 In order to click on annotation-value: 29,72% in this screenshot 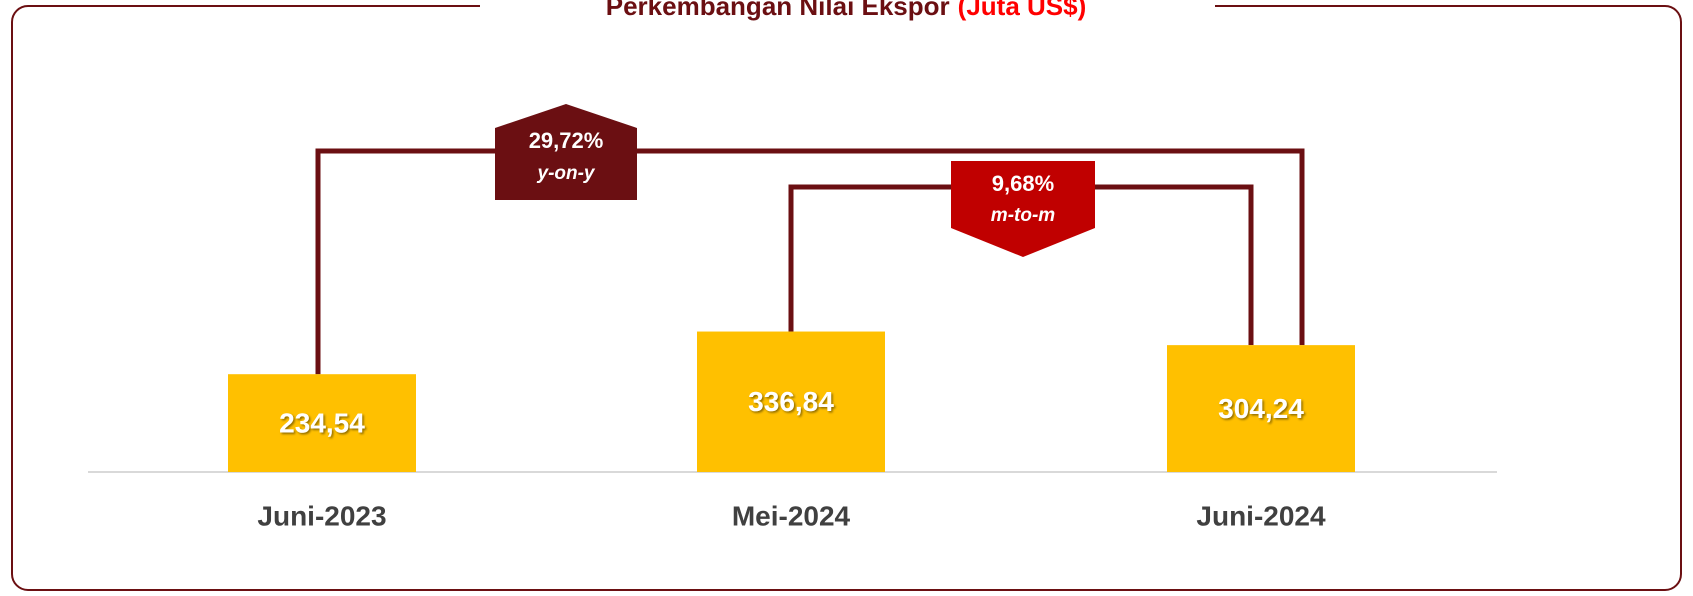, I will do `click(566, 140)`.